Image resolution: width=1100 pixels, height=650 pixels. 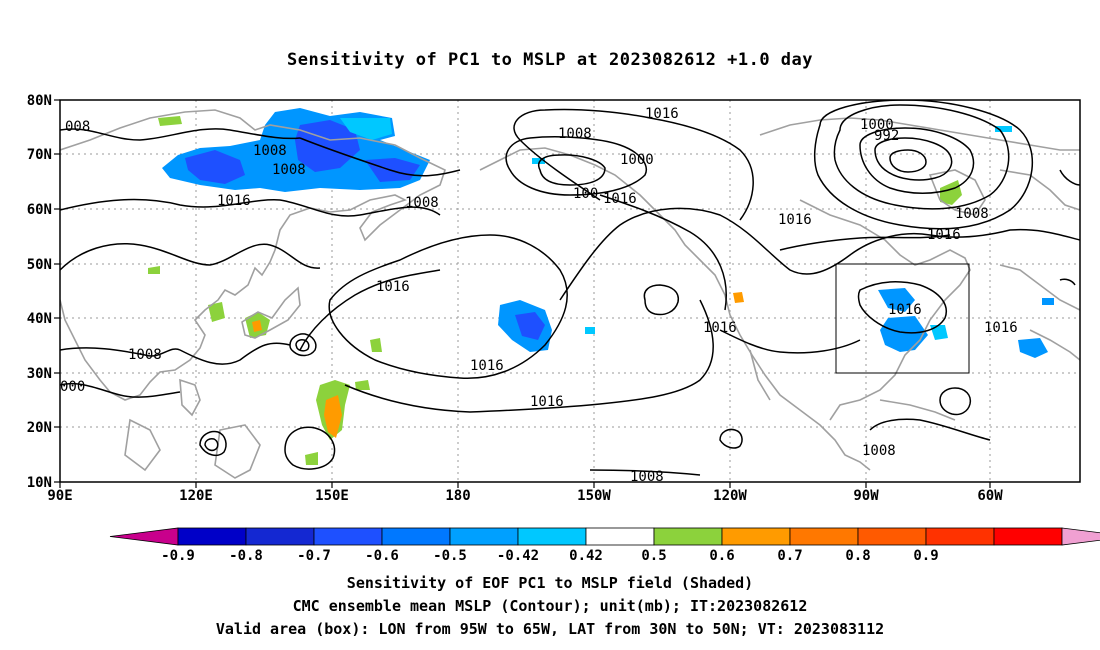 What do you see at coordinates (518, 556) in the screenshot?
I see `colorbar-tick-label: -0.42` at bounding box center [518, 556].